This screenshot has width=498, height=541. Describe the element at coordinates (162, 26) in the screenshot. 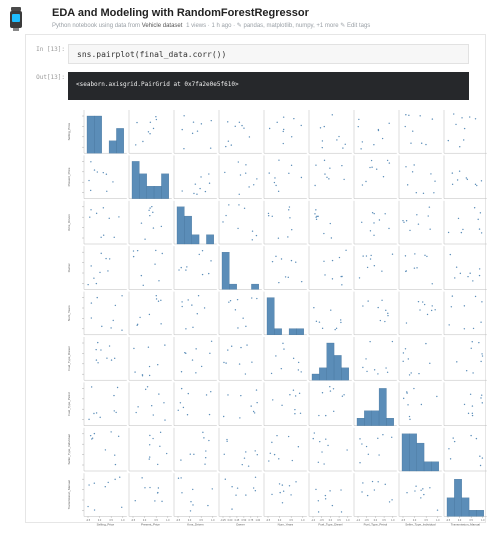

I see `dataset-link: Vehicle dataset` at that location.